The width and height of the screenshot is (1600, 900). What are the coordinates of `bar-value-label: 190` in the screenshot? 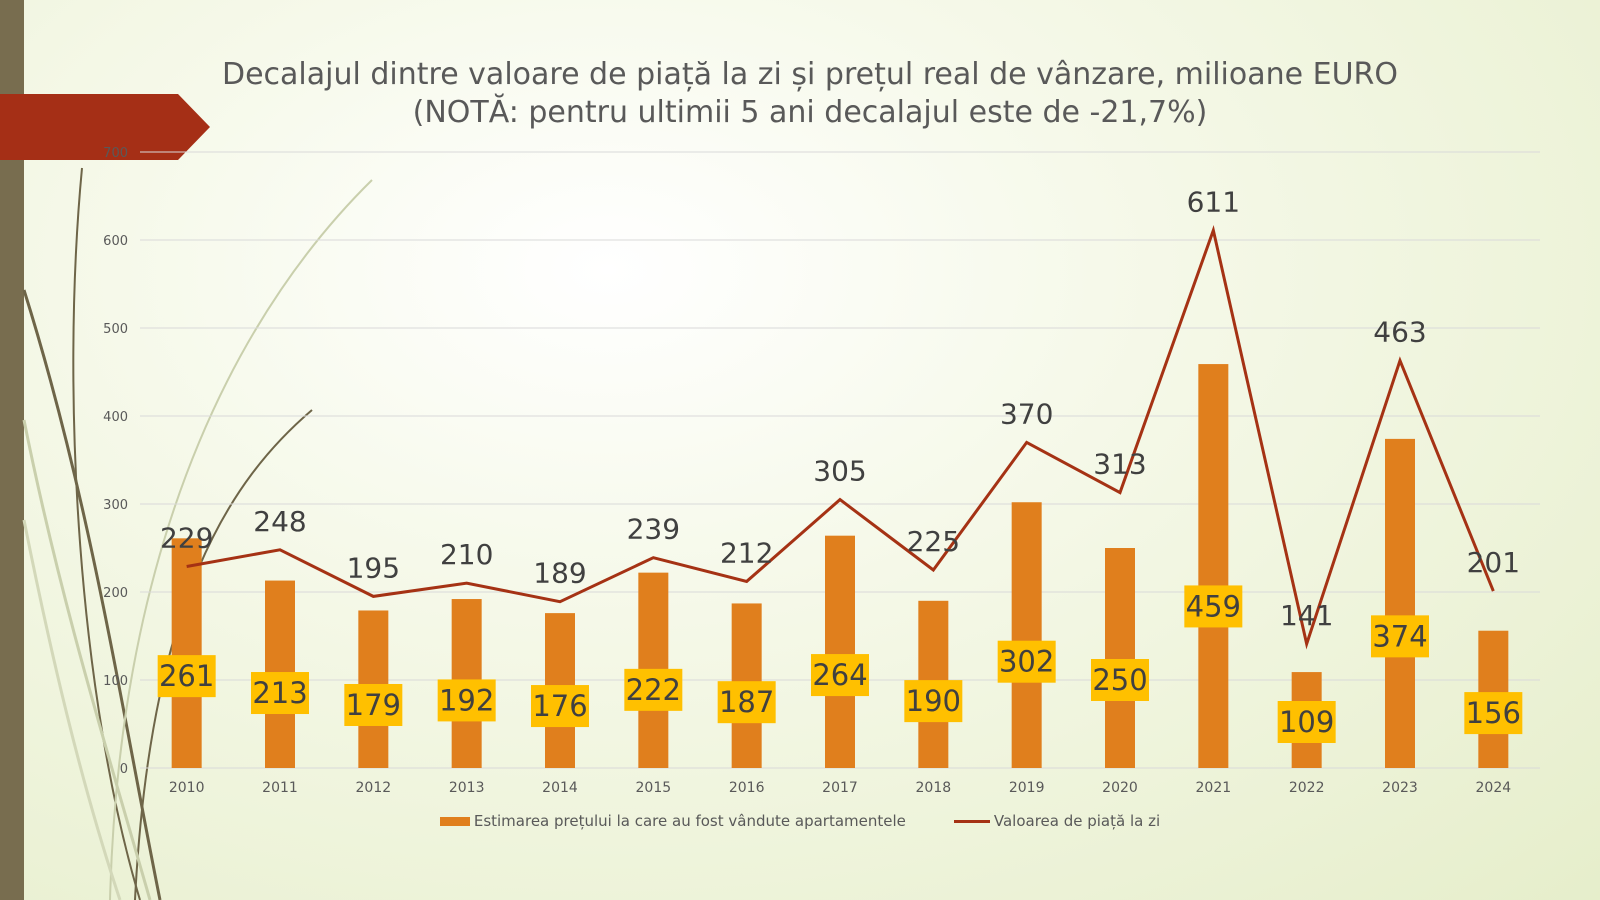 It's located at (933, 701).